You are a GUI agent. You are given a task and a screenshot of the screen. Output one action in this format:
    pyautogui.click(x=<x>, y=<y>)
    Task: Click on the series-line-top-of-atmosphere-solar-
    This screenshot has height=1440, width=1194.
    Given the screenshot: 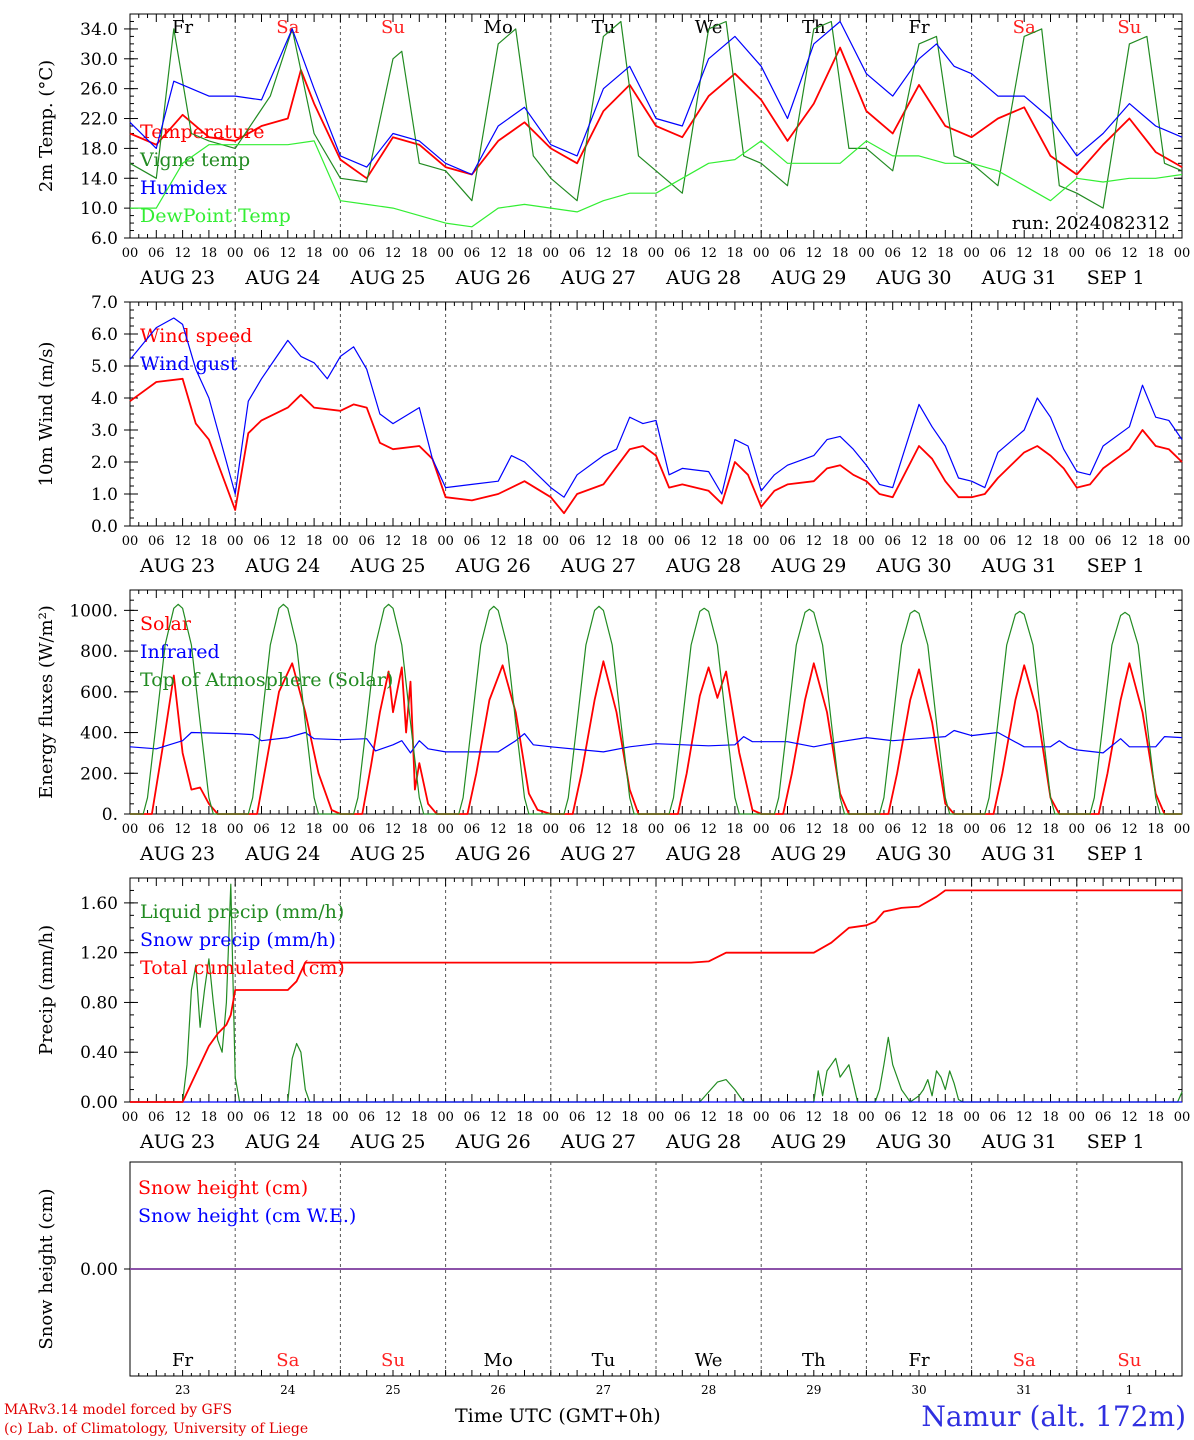 What is the action you would take?
    pyautogui.click(x=656, y=709)
    